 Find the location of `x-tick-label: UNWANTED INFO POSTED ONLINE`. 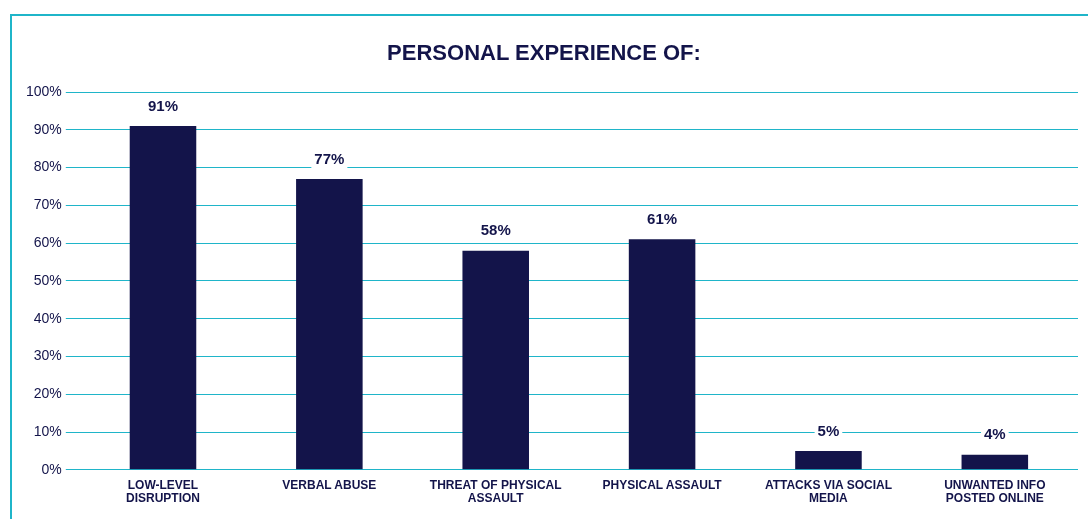

x-tick-label: UNWANTED INFO POSTED ONLINE is located at coordinates (995, 492).